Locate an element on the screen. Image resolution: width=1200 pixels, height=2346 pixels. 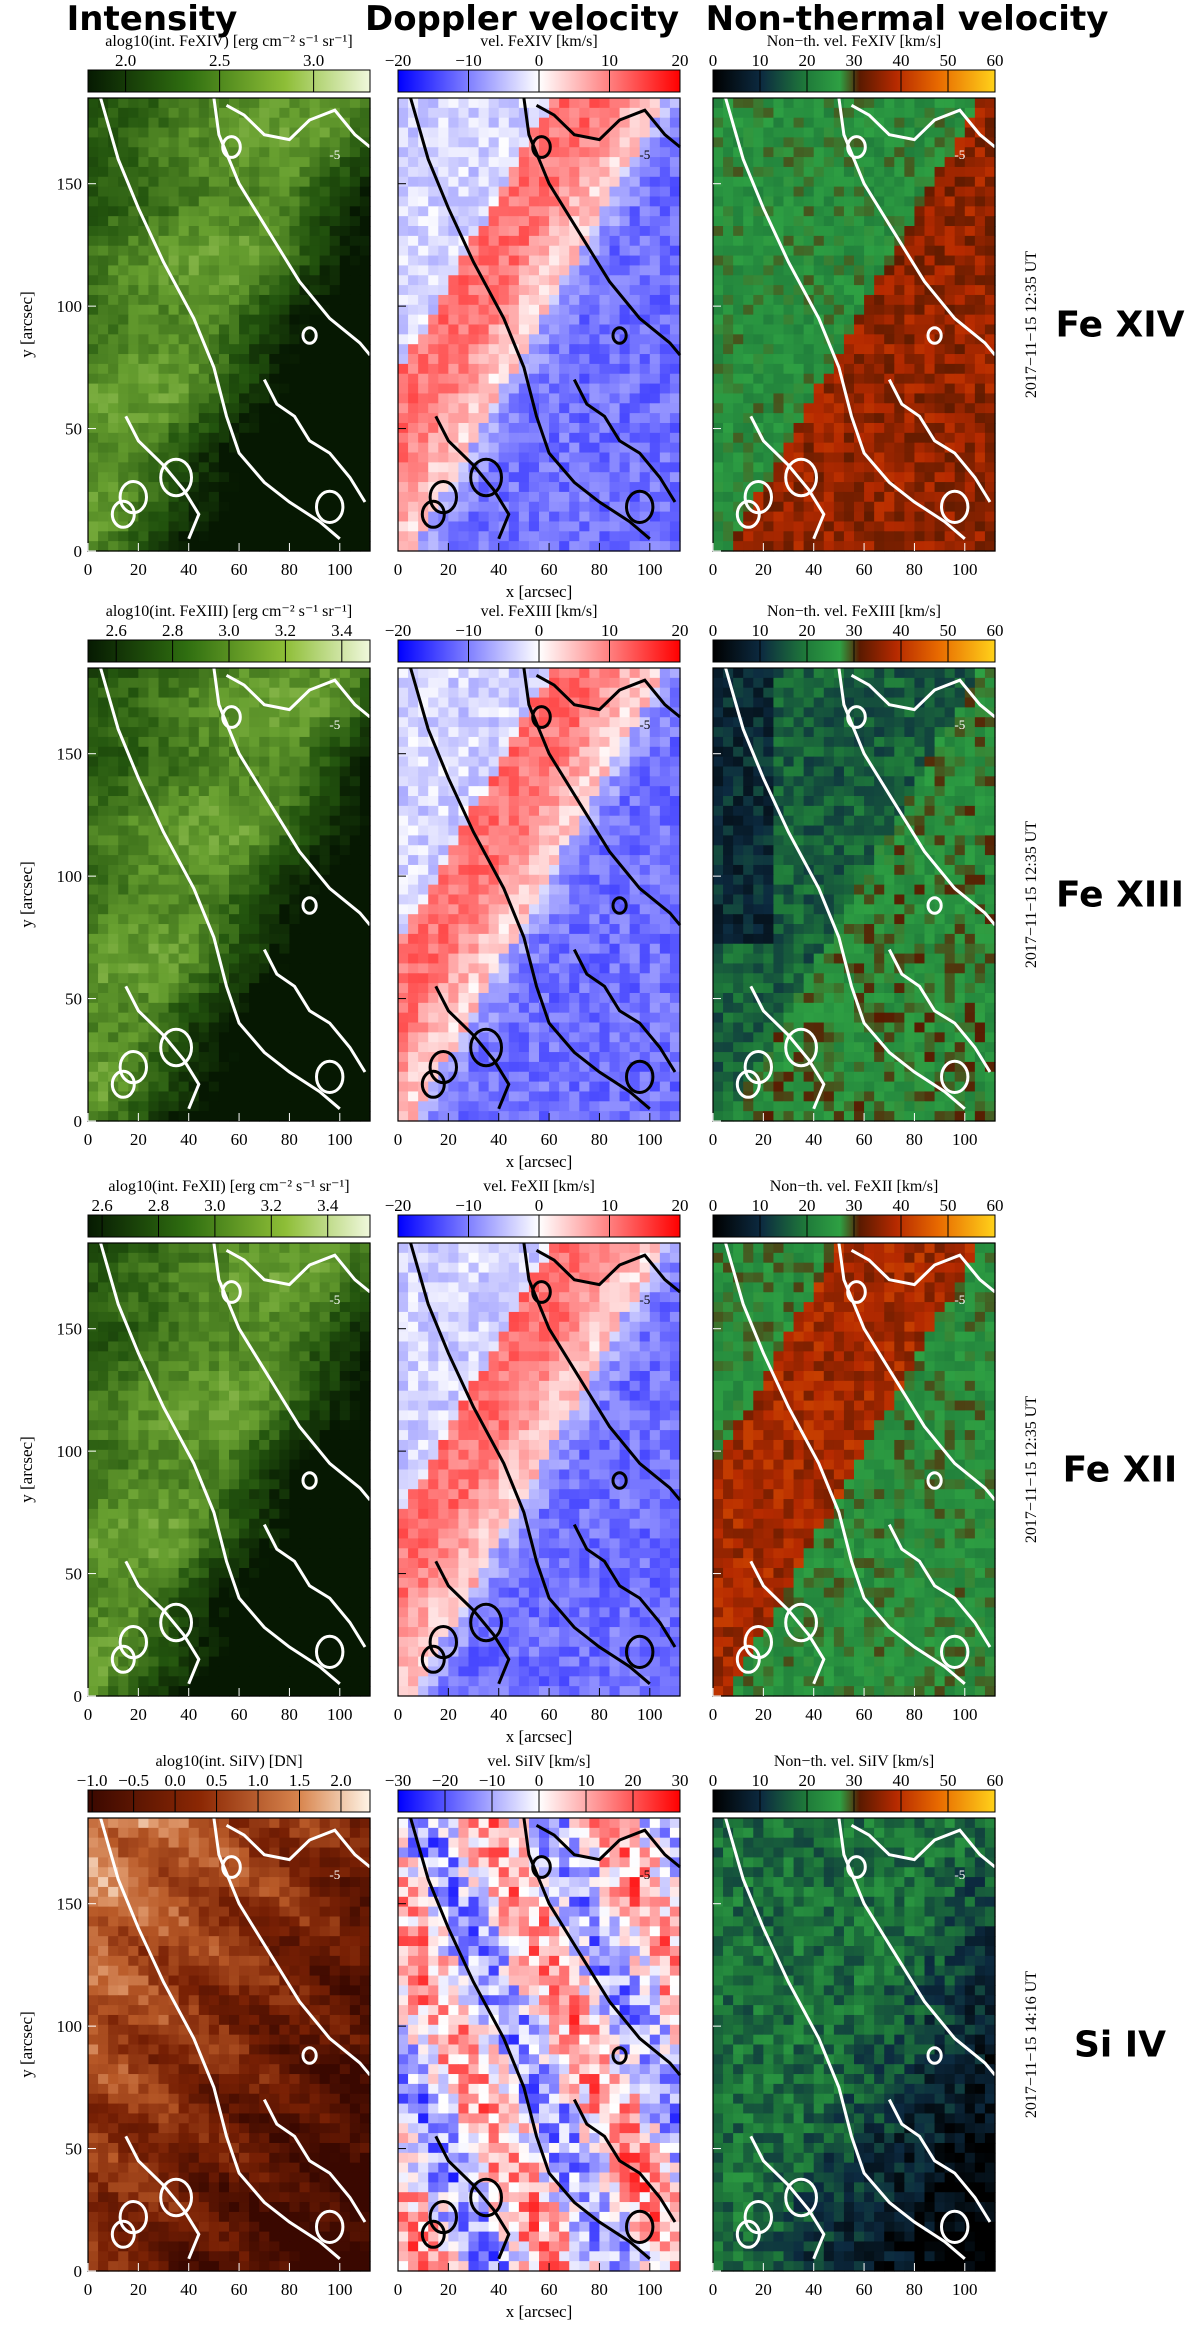
contour-loop is located at coordinates (619, 335).